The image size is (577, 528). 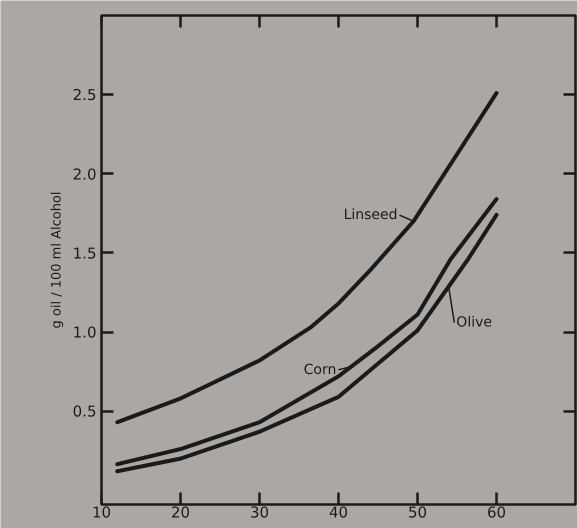 I want to click on y-tick-label: 1.5, so click(x=84, y=253).